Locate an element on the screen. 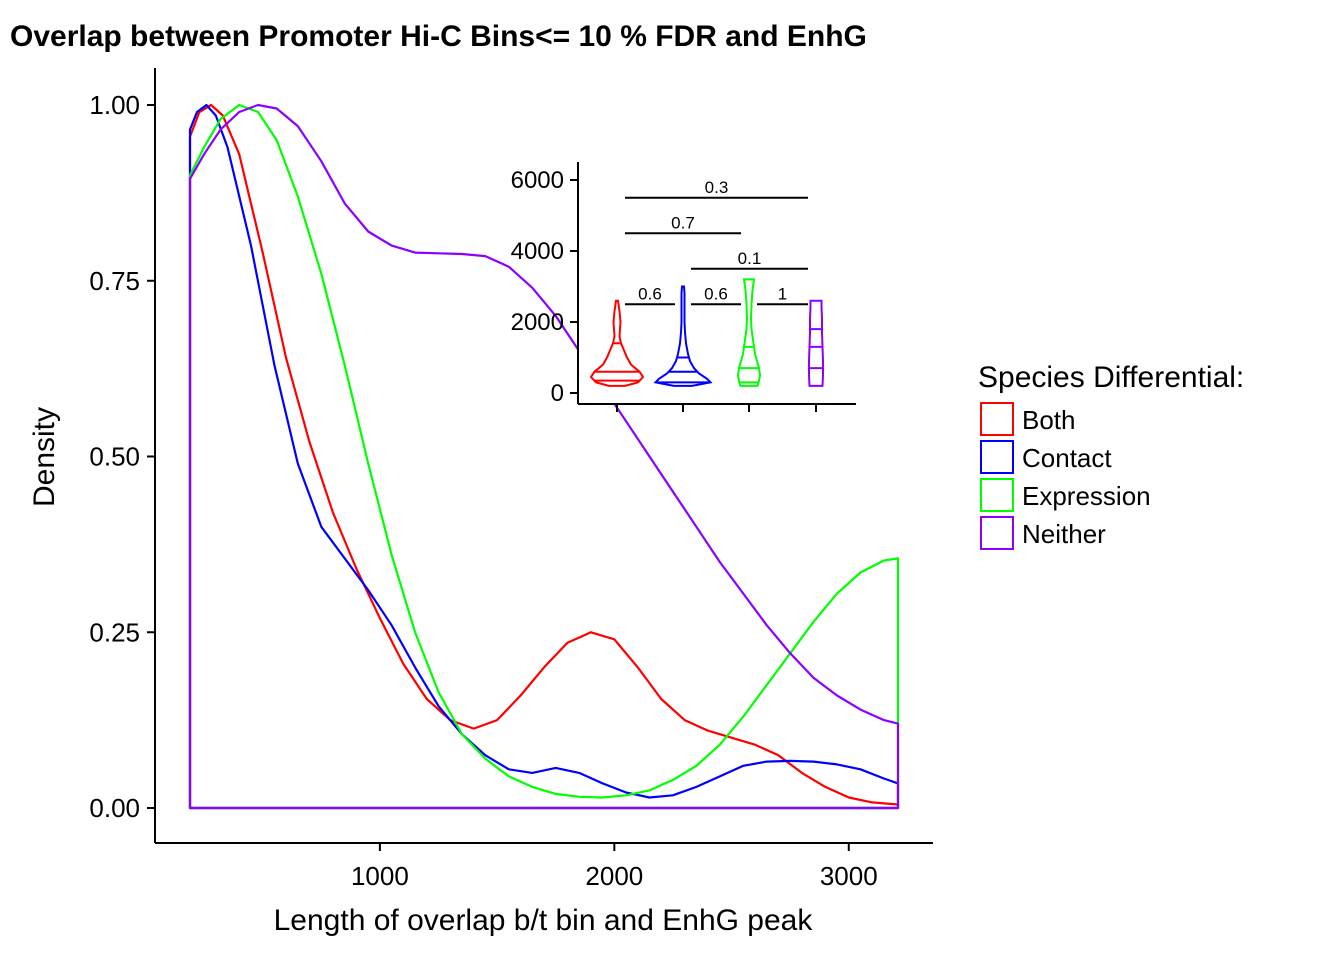 This screenshot has width=1344, height=960. x-axis-ticks: 1000 2000 3000 is located at coordinates (614, 867).